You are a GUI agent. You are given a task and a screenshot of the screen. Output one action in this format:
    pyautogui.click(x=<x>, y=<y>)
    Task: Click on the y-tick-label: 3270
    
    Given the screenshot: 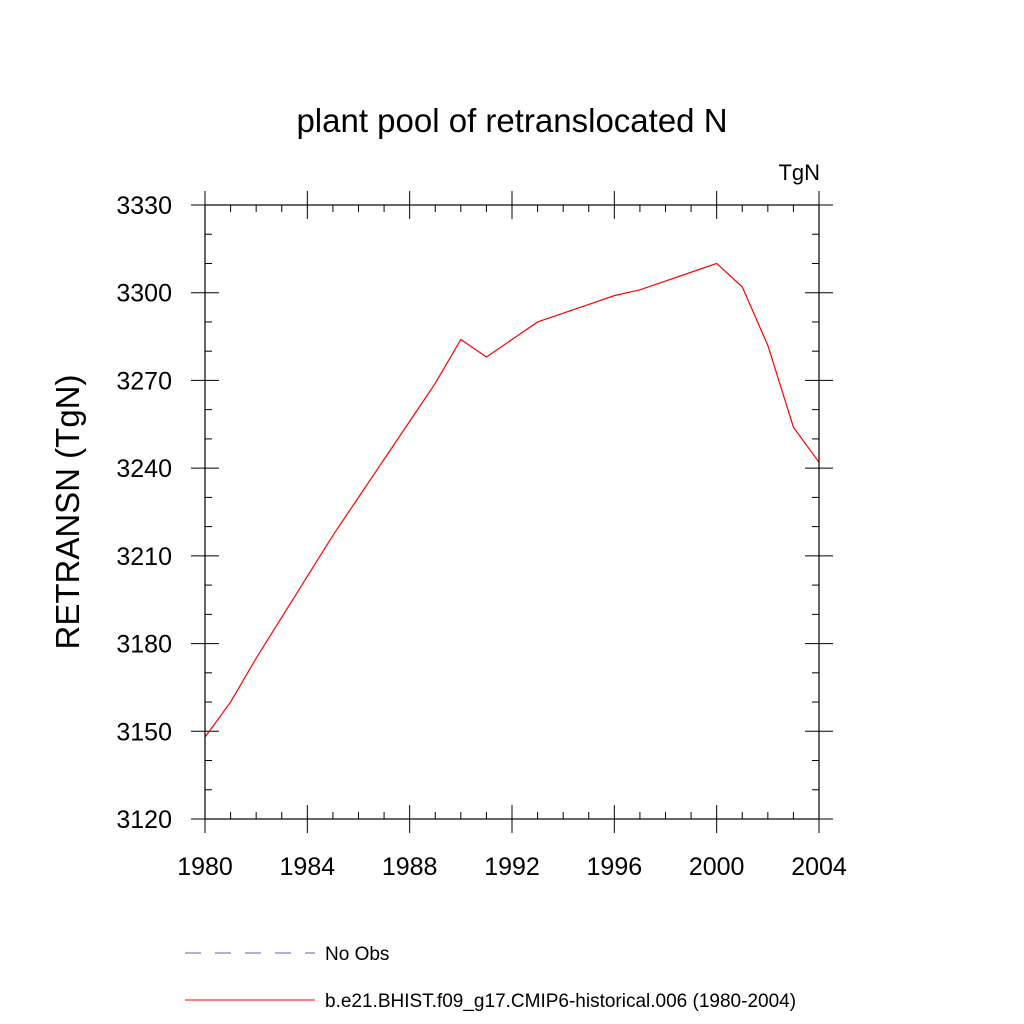 What is the action you would take?
    pyautogui.click(x=144, y=381)
    